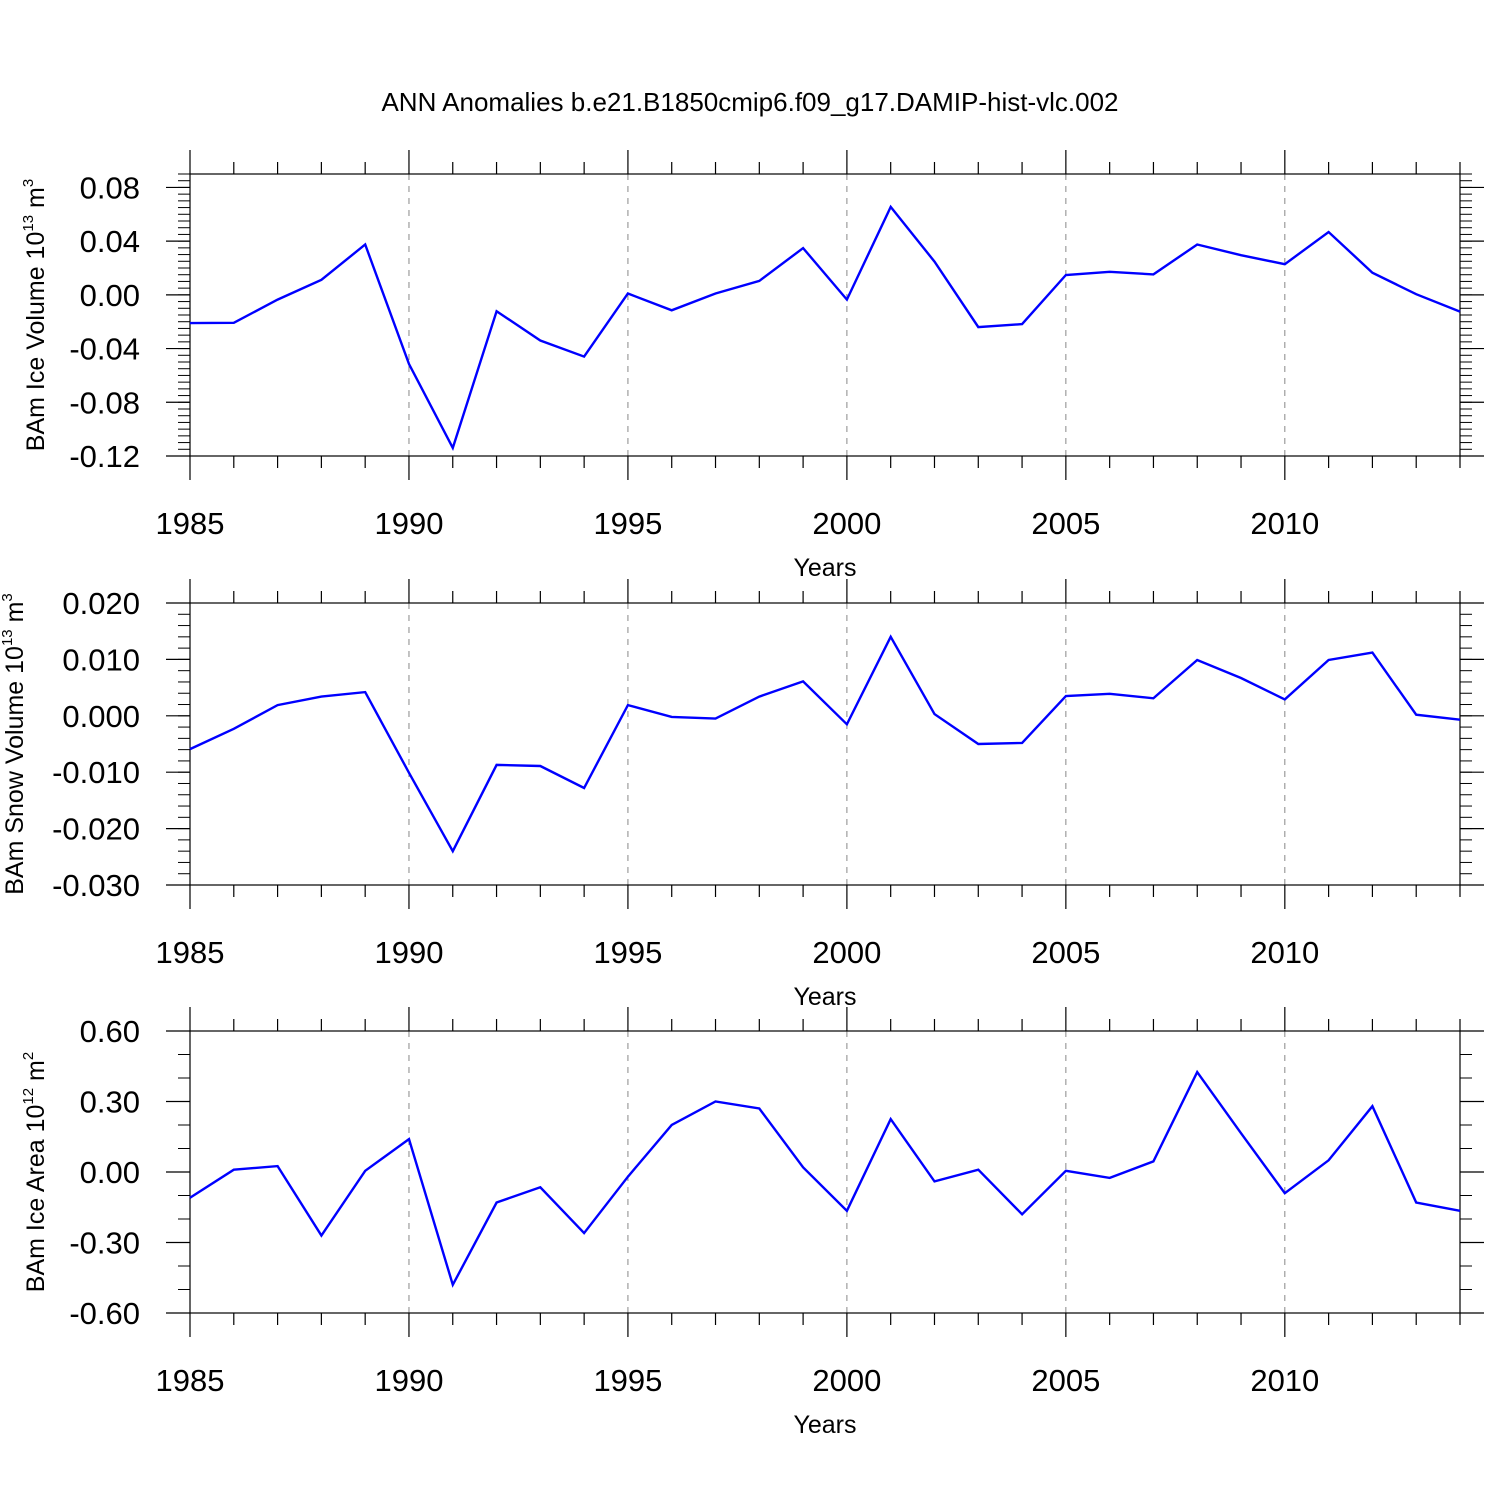 The image size is (1500, 1500). I want to click on y-axis-title: BAm Ice Area 1012 m2, so click(35, 1172).